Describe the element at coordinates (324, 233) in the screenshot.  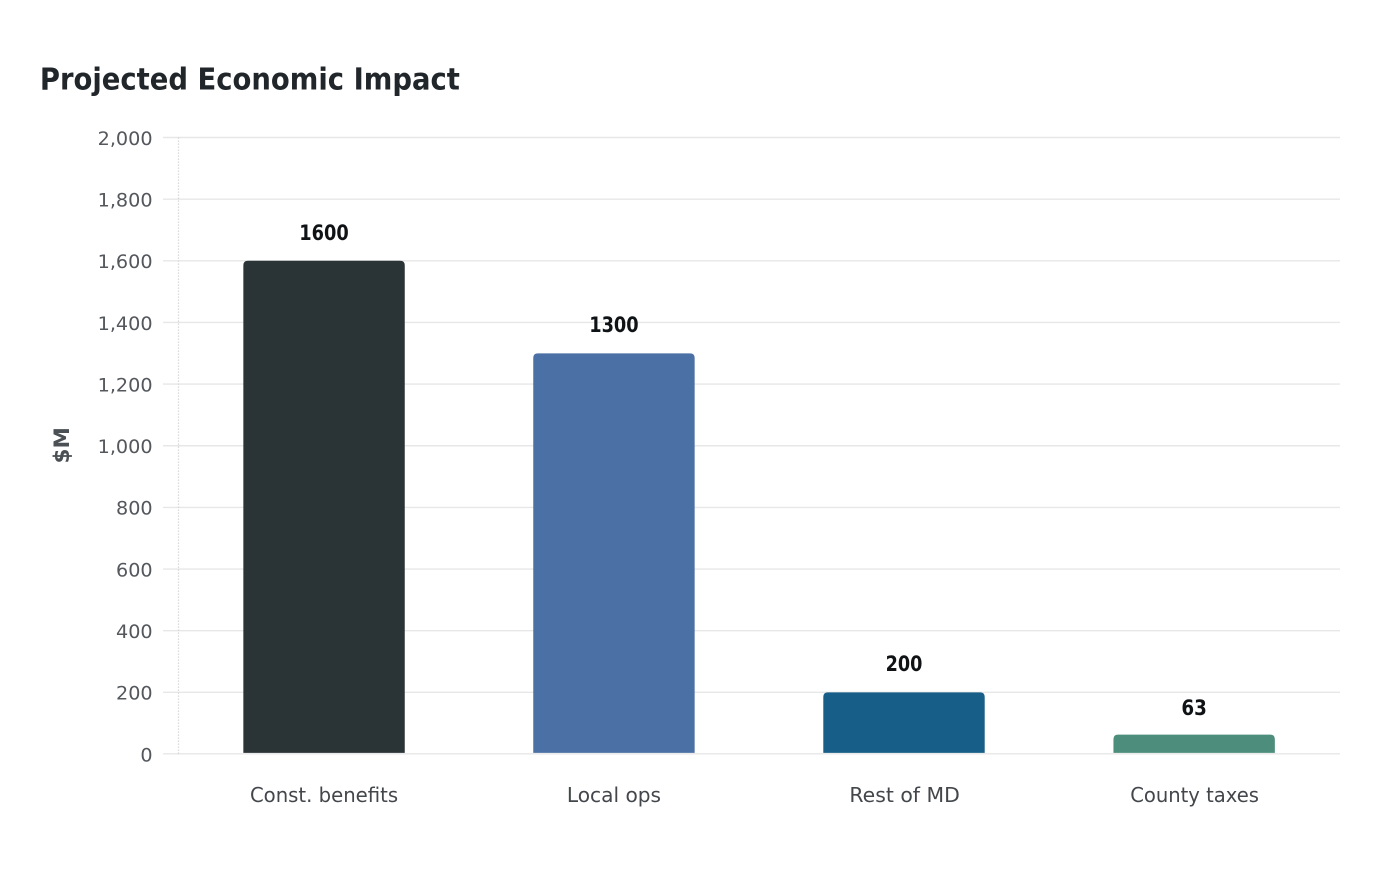
I see `svg-text: 1600` at that location.